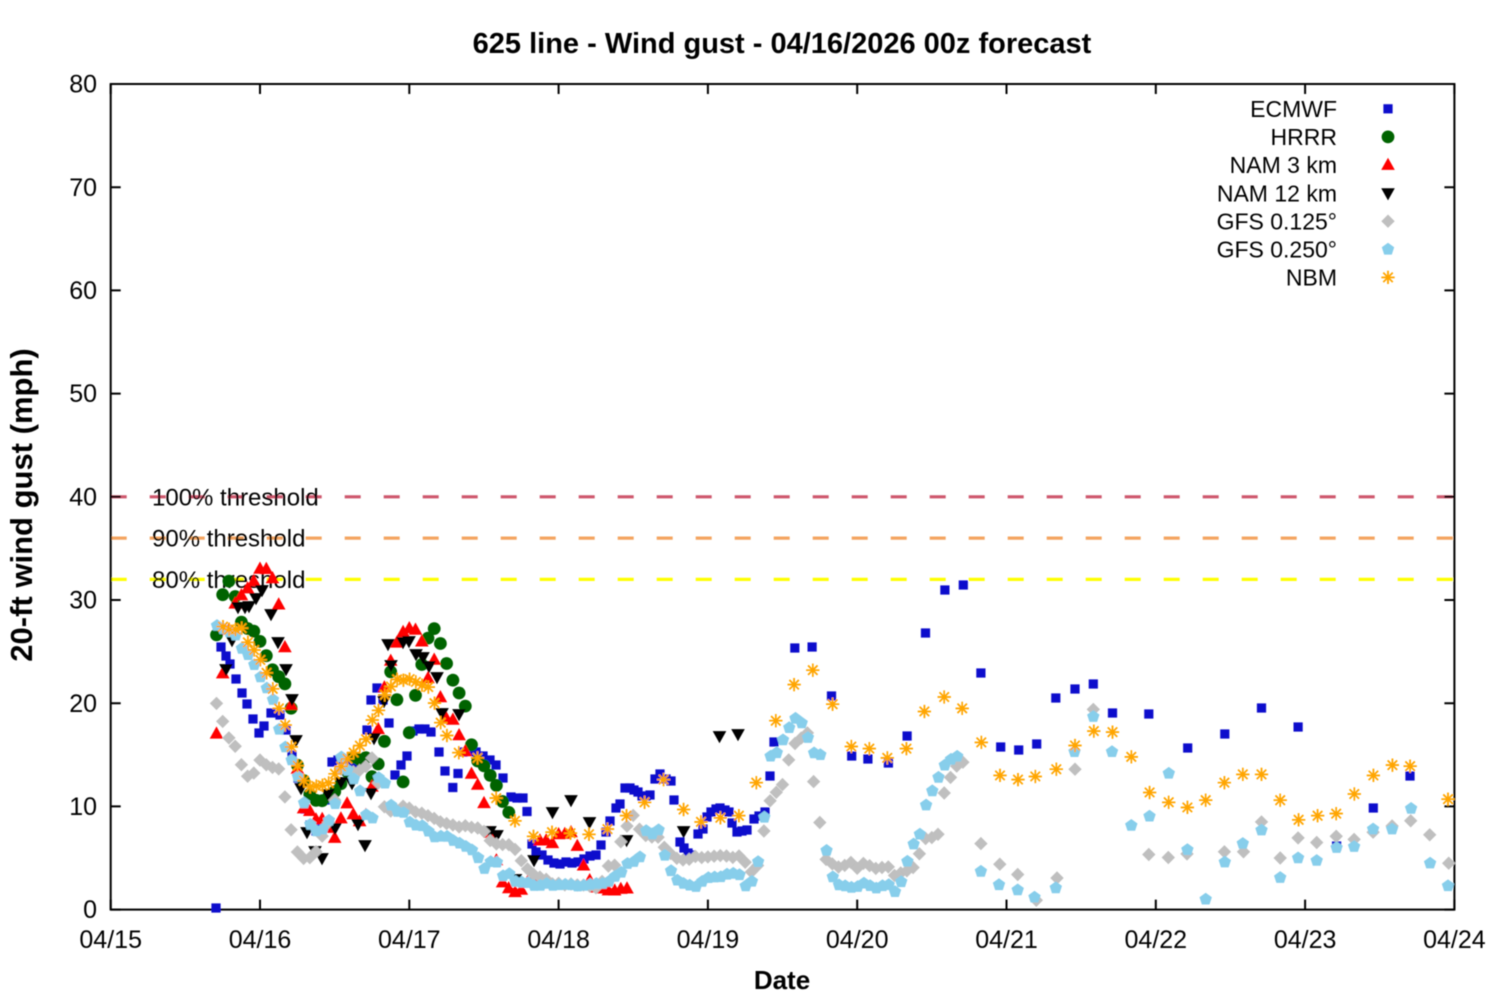 Image resolution: width=1500 pixels, height=1000 pixels. Describe the element at coordinates (1454, 940) in the screenshot. I see `svg-text: 04/24` at that location.